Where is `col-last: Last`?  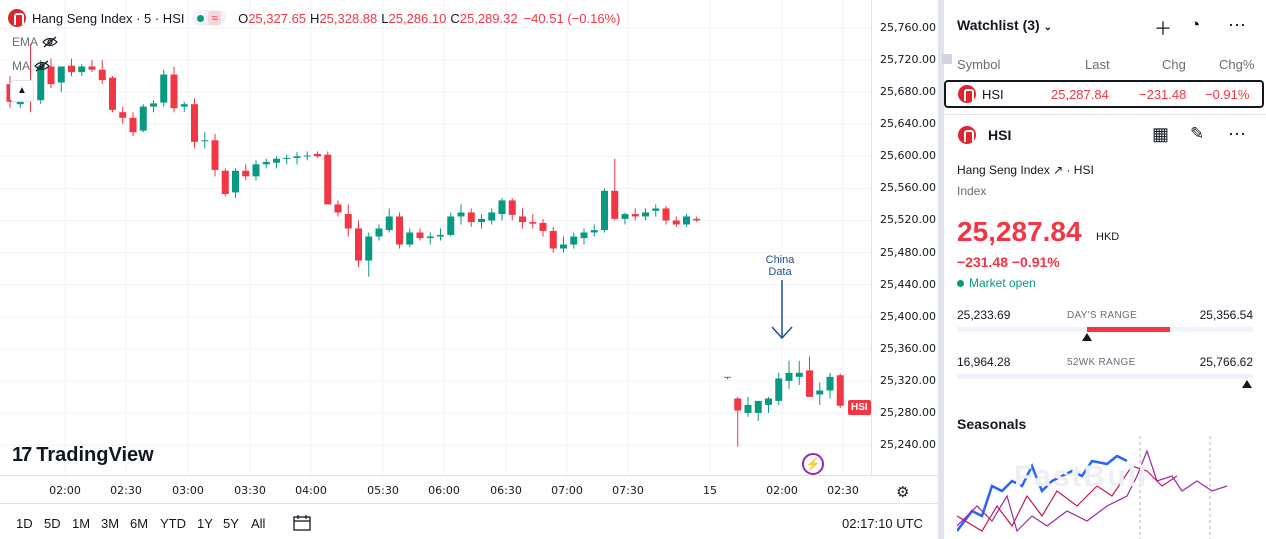
col-last: Last is located at coordinates (1097, 64).